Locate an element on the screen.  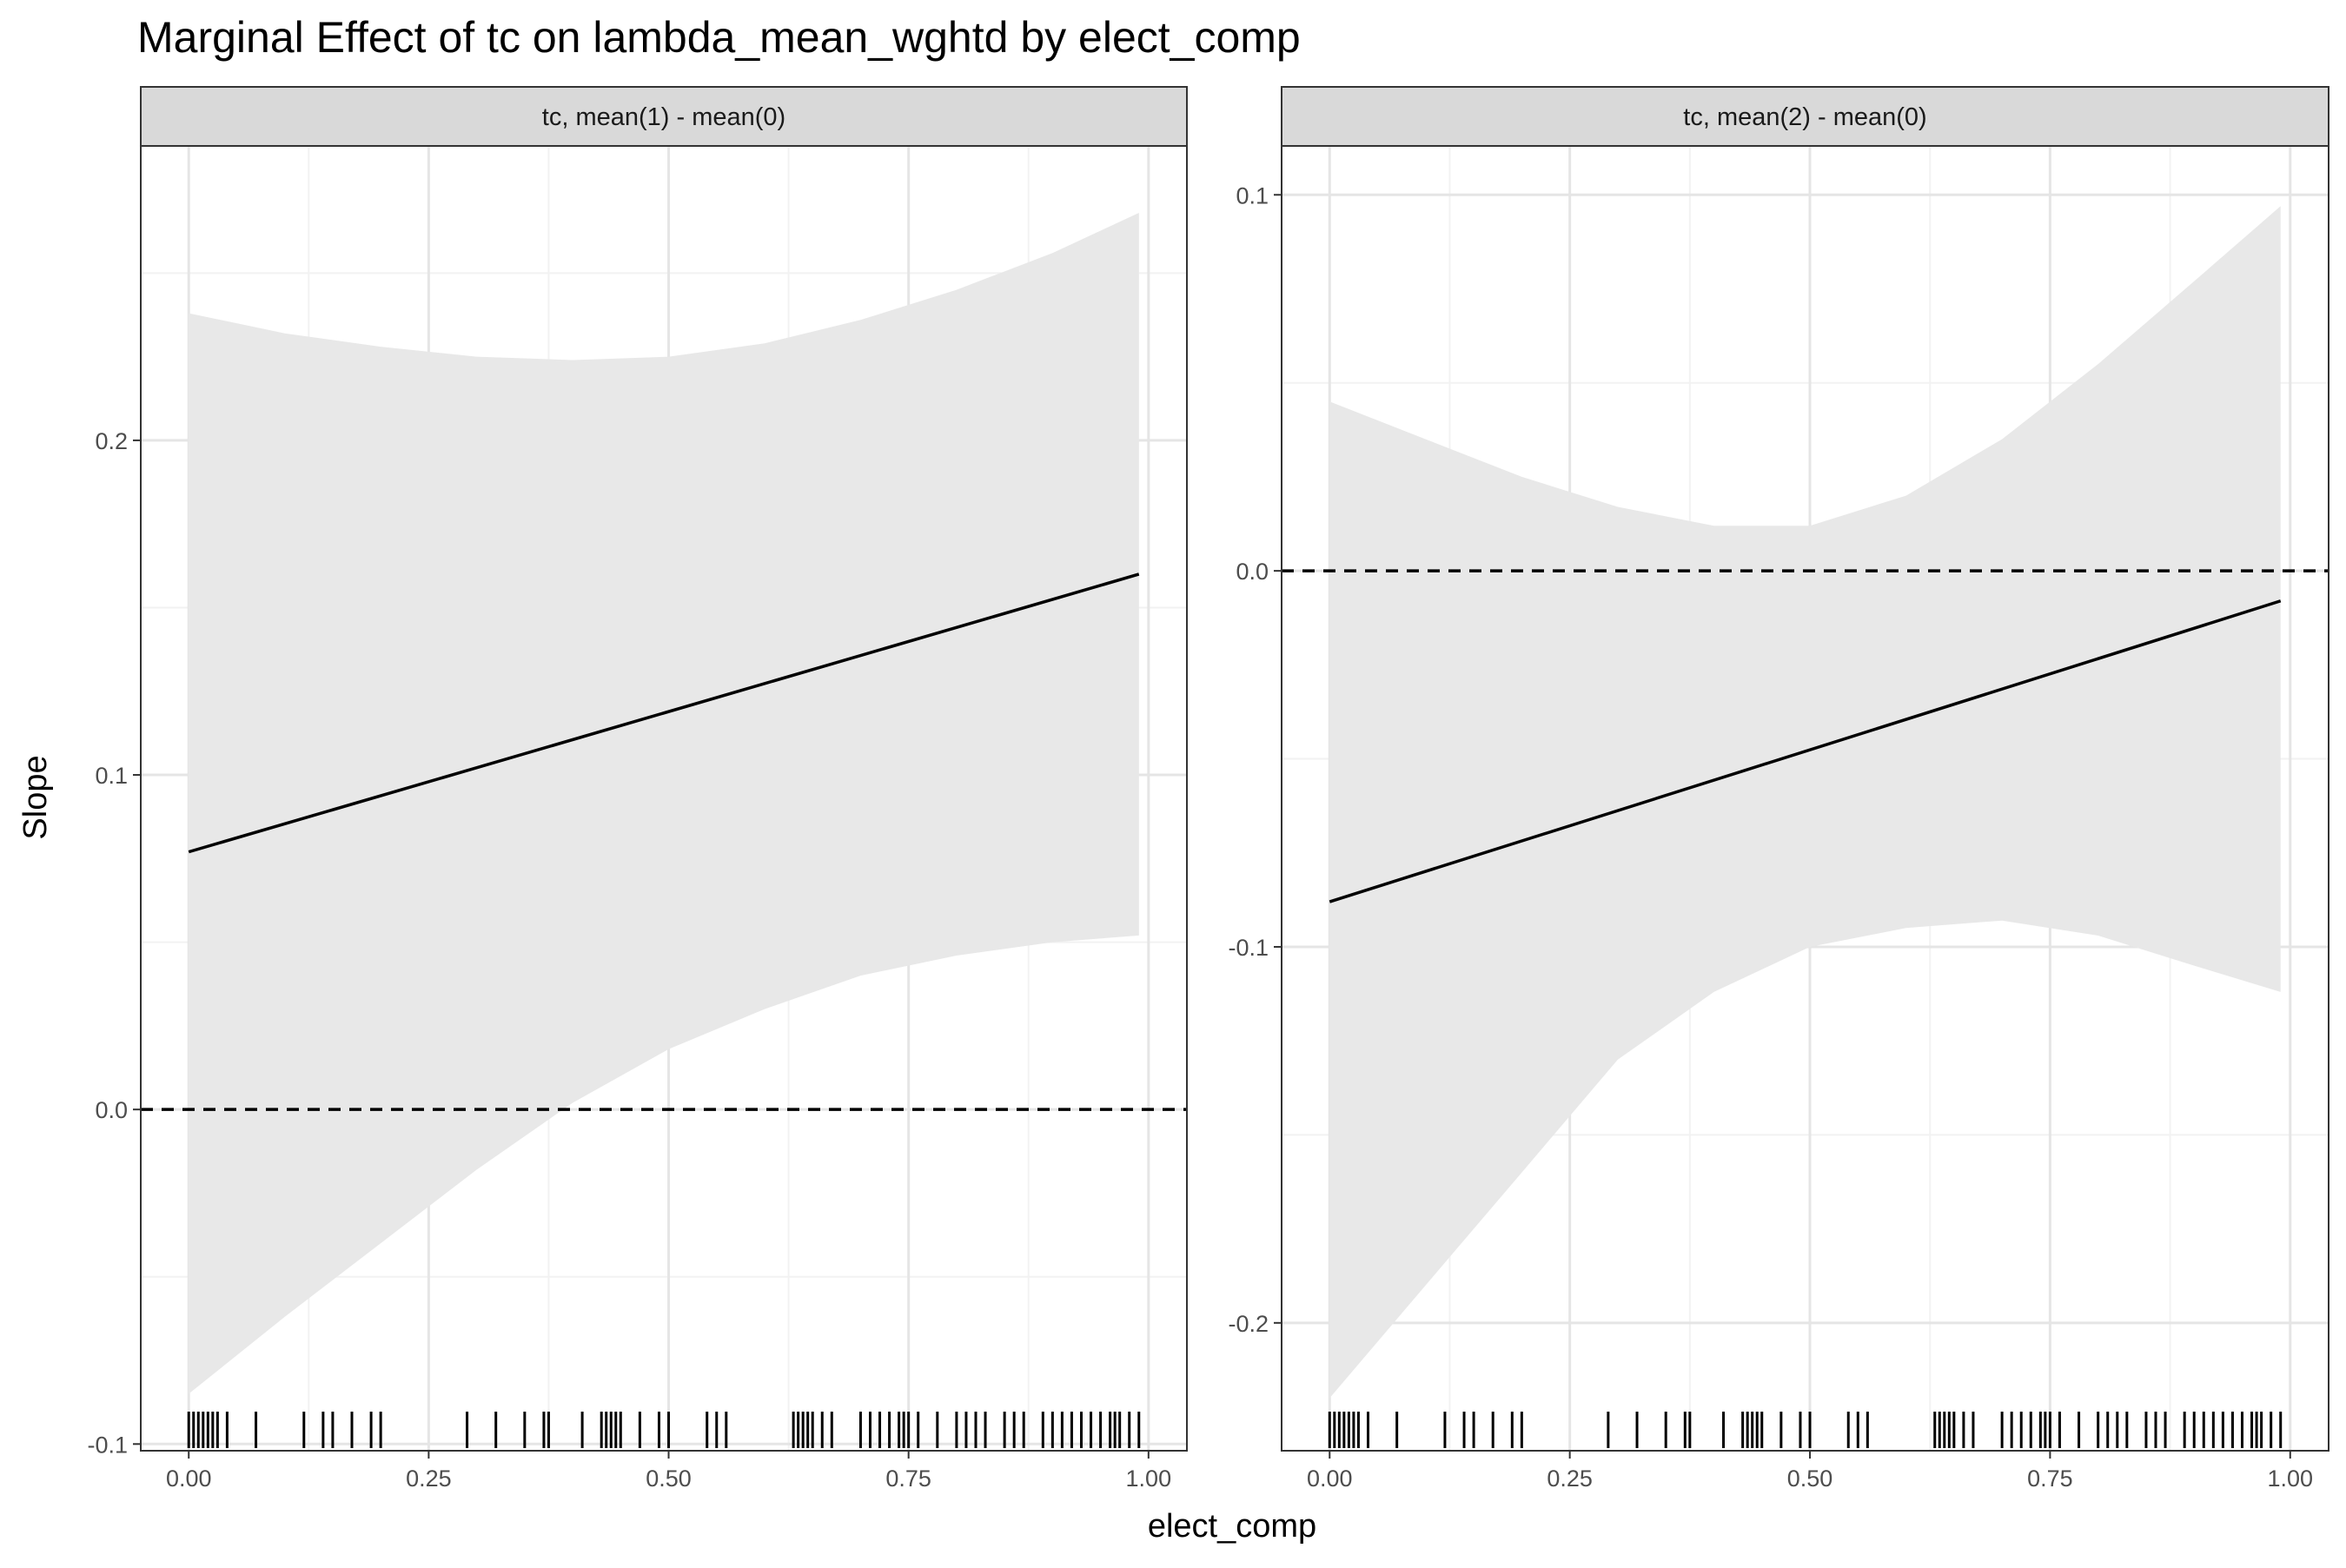
facet-strip-label: tc, mean(1) - mean(0) is located at coordinates (664, 117).